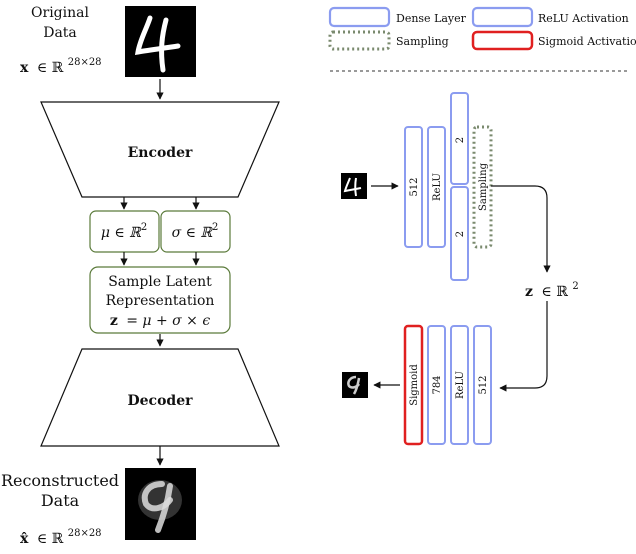 The width and height of the screenshot is (636, 554). What do you see at coordinates (359, 40) in the screenshot?
I see `legend-sampling-swatch` at bounding box center [359, 40].